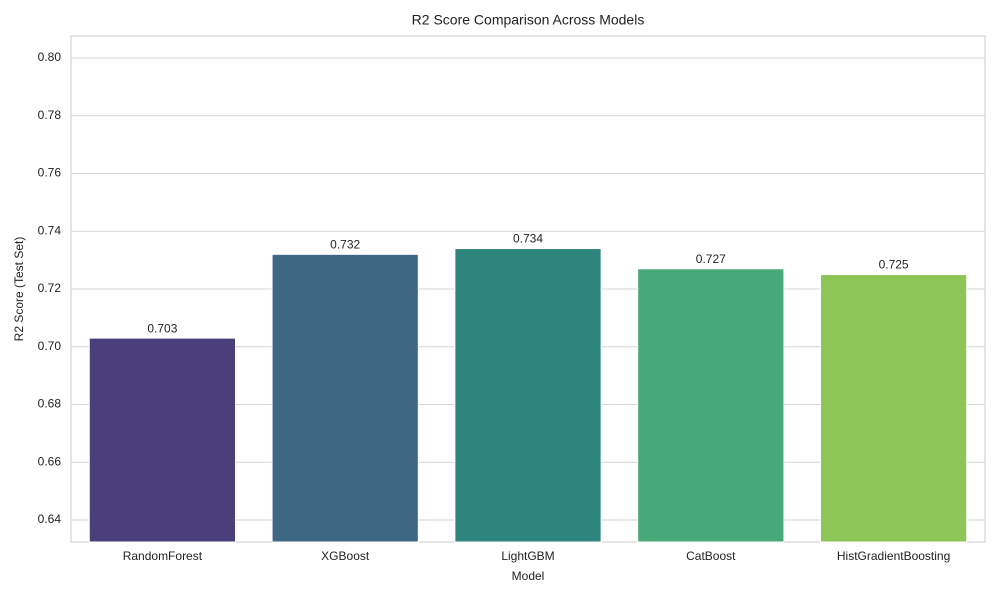 This screenshot has width=1000, height=600. I want to click on y-tick-label: 0.80, so click(50, 57).